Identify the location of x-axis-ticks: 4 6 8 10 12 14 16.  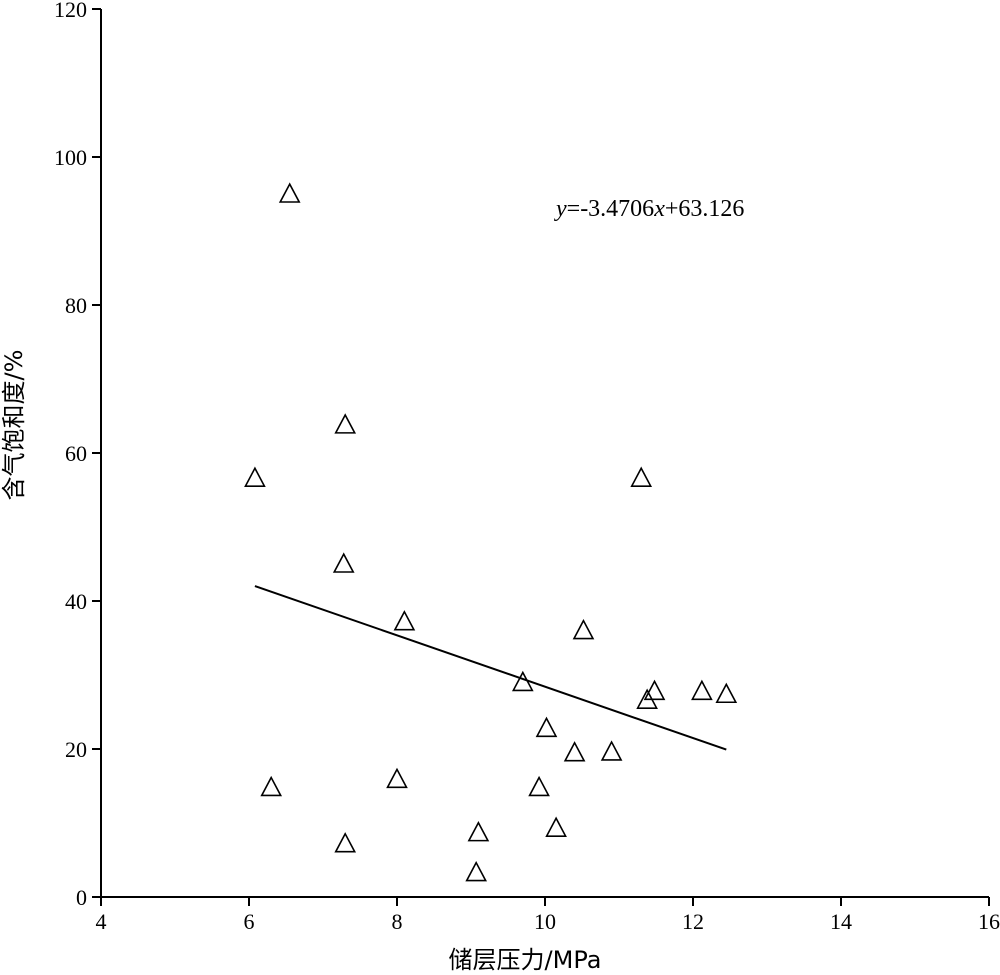
(548, 915).